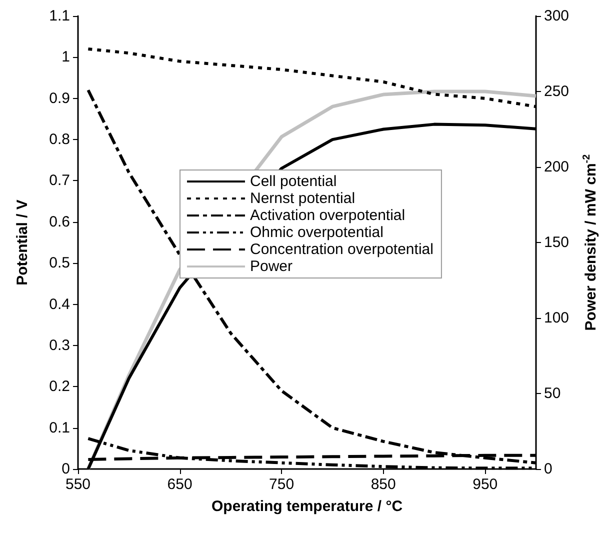 The height and width of the screenshot is (543, 614). Describe the element at coordinates (59, 263) in the screenshot. I see `y-tick-label: 0.5` at that location.